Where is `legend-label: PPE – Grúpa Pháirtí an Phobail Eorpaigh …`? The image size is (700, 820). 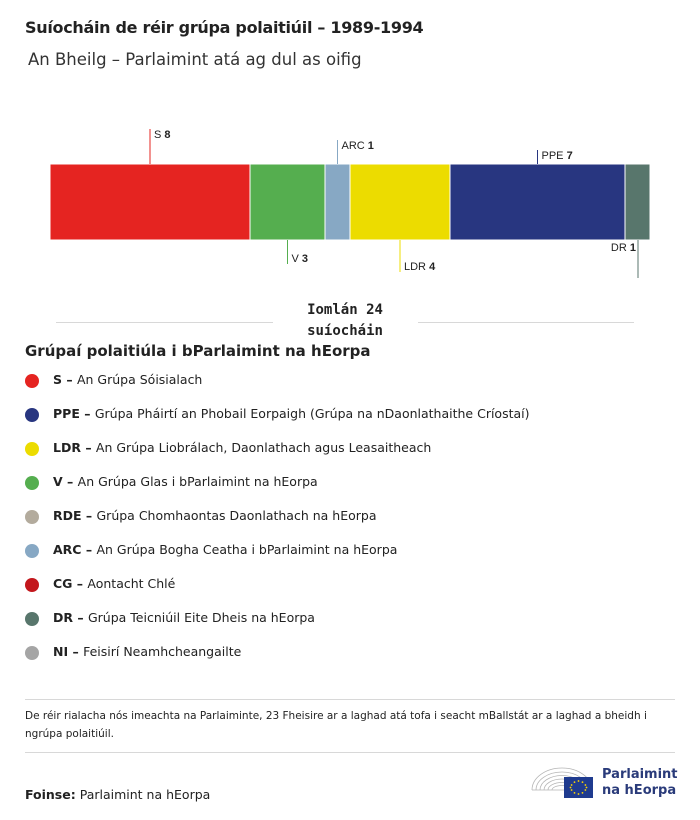 legend-label: PPE – Grúpa Pháirtí an Phobail Eorpaigh … is located at coordinates (291, 414).